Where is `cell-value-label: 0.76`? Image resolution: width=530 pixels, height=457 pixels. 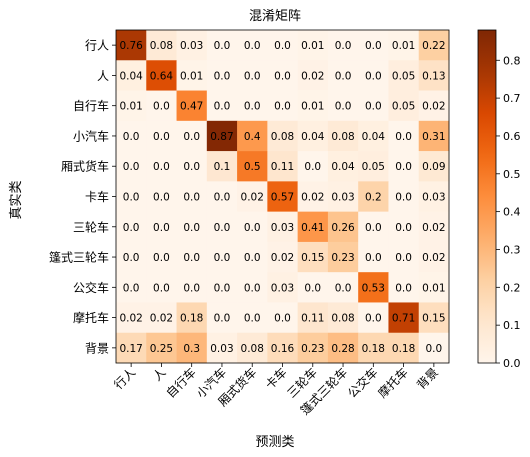 cell-value-label: 0.76 is located at coordinates (131, 46).